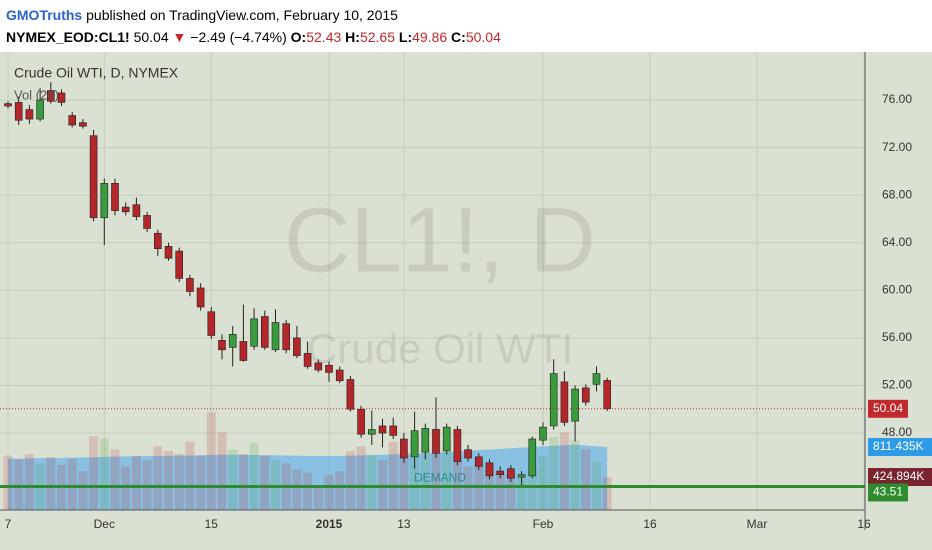 This screenshot has width=932, height=550. What do you see at coordinates (897, 194) in the screenshot?
I see `y-tick-label: 68.00` at bounding box center [897, 194].